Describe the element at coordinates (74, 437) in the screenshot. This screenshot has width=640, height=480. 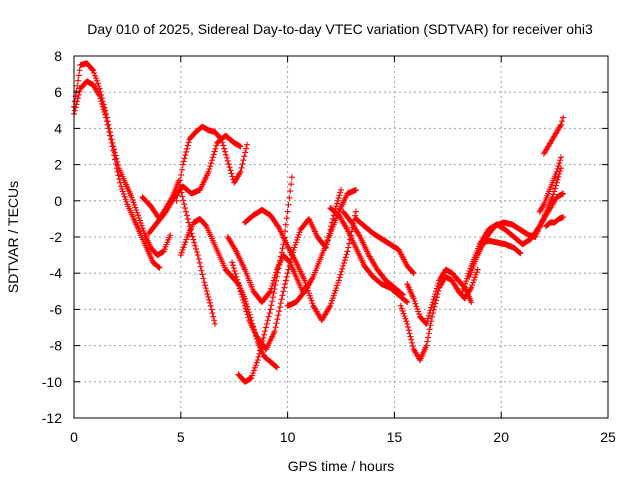
I see `x-tick-label: 0` at that location.